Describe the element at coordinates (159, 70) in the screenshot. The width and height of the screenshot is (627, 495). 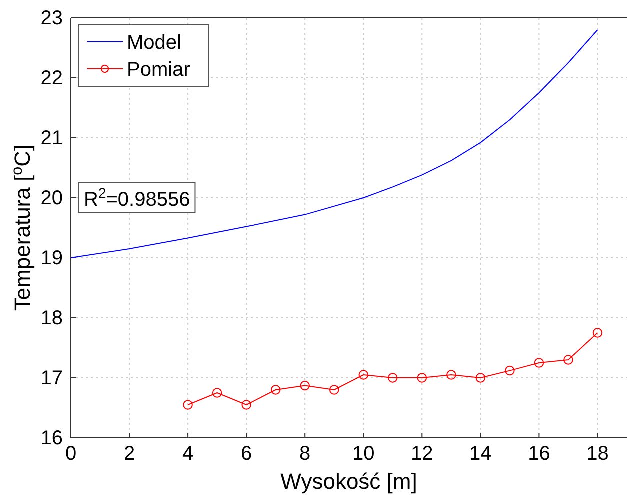
I see `legend-label: Pomiar` at that location.